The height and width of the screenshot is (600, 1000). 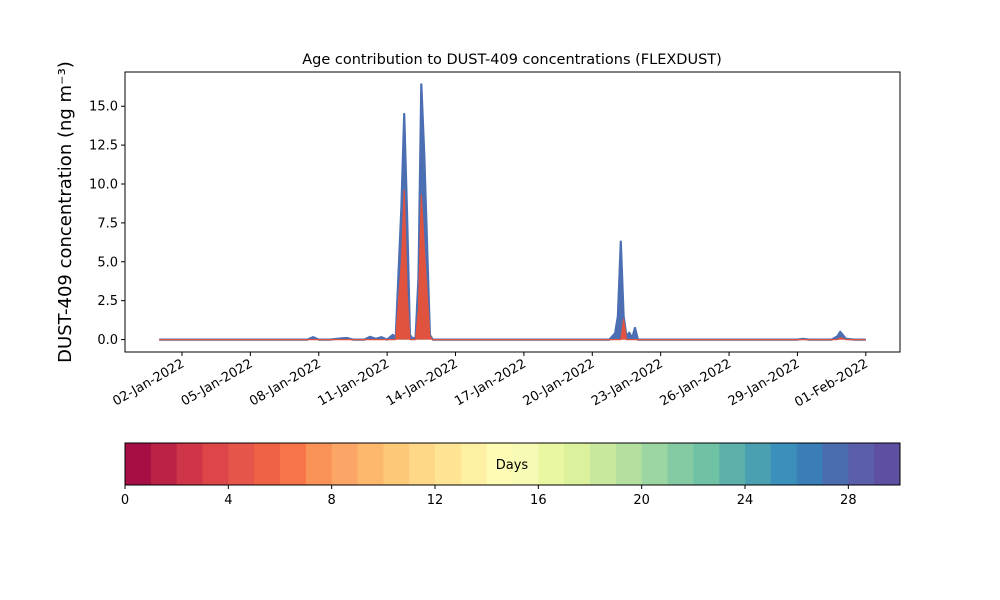 I want to click on colorbar-tick-label: 16, so click(x=538, y=500).